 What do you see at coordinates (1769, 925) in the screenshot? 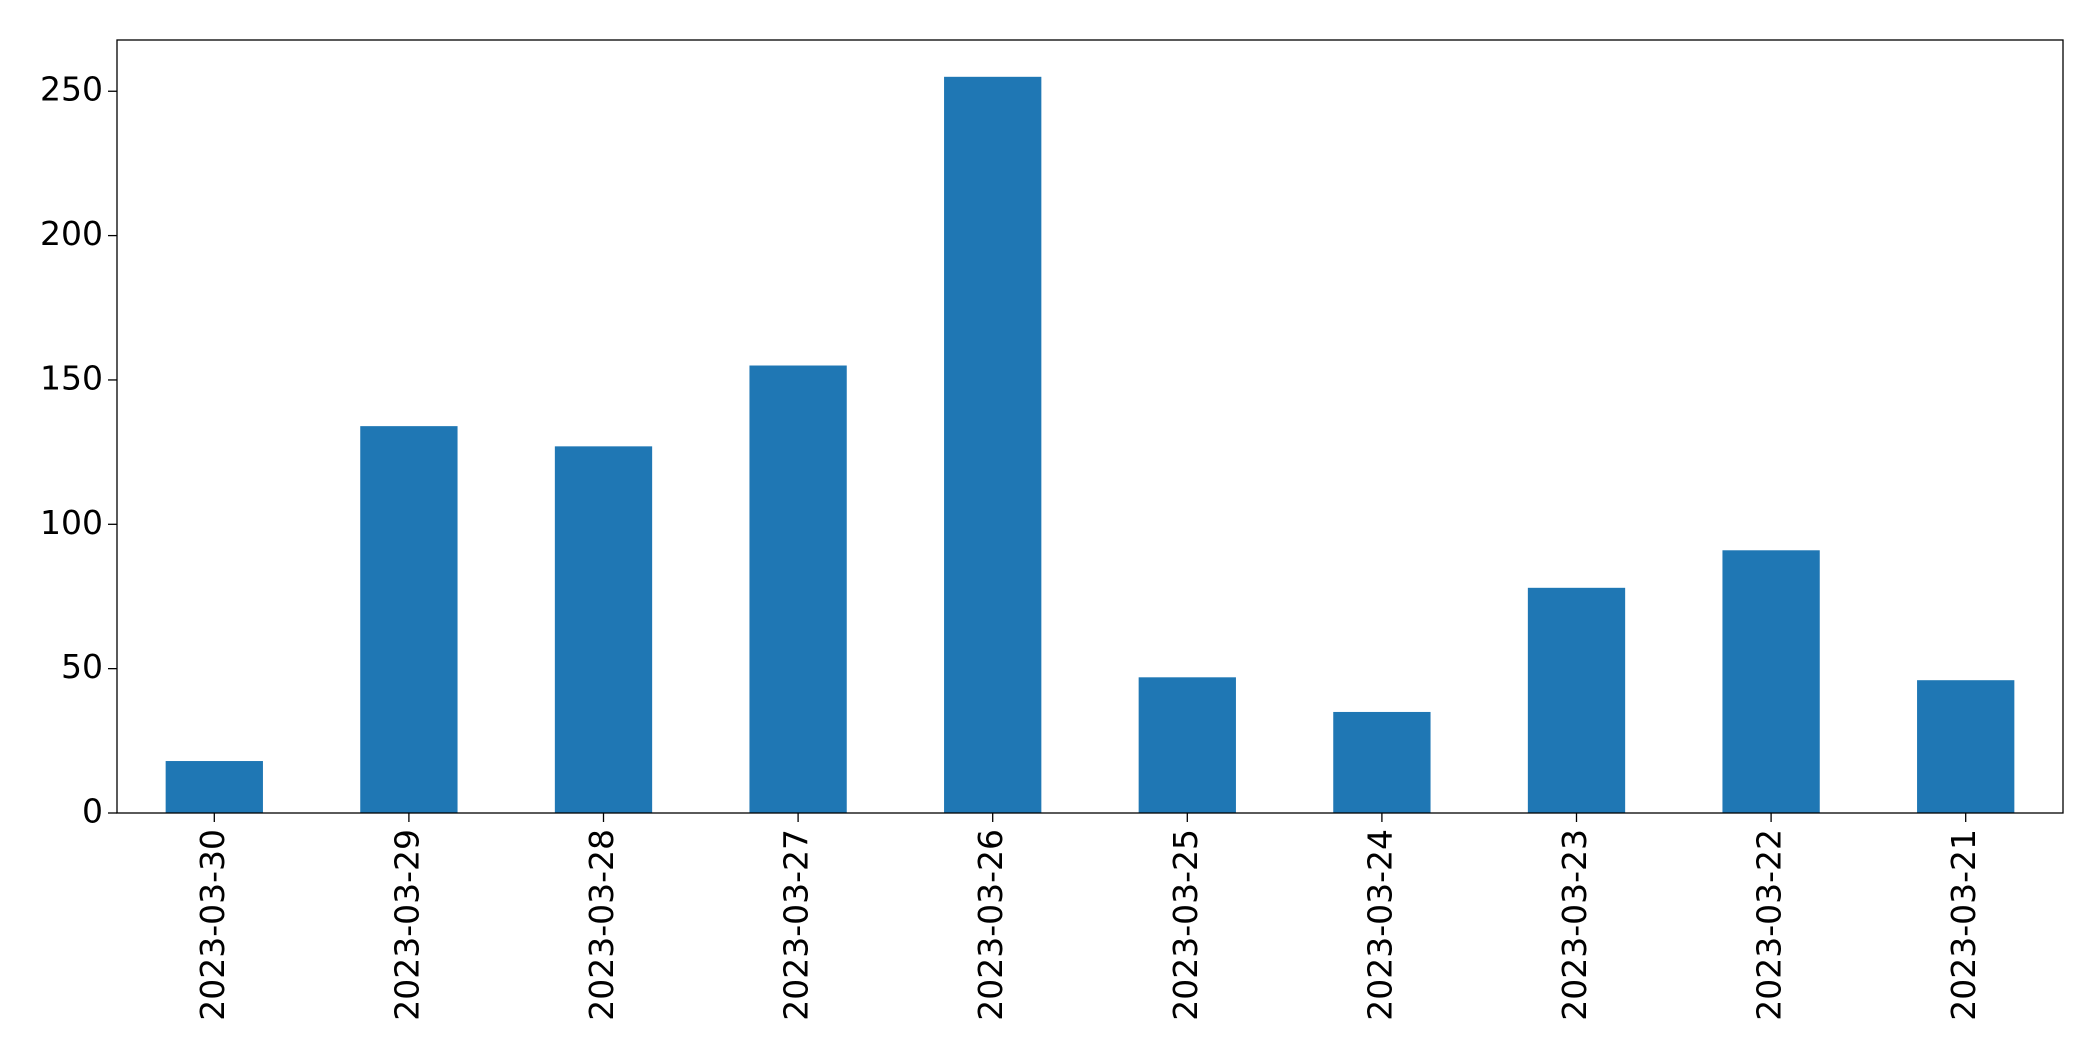
I see `x-tick-label: 2023-03-22` at bounding box center [1769, 925].